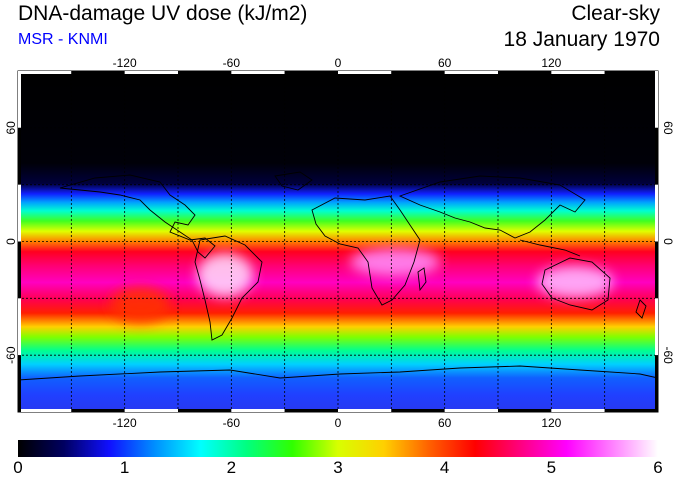  I want to click on lat-labels-left: 60 0 -60, so click(11, 242).